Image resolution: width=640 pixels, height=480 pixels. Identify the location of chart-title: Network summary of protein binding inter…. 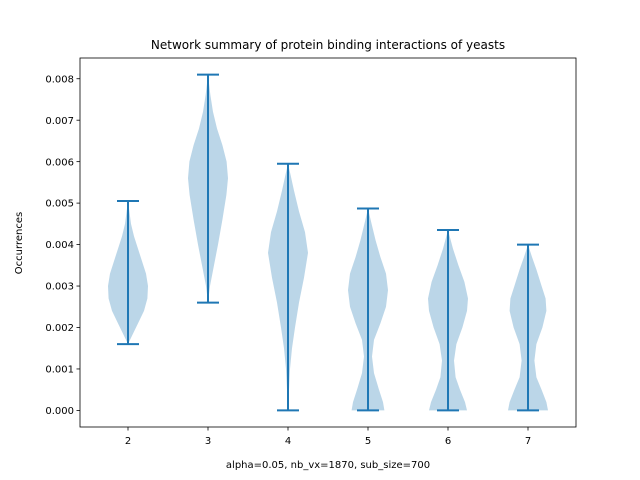
(328, 45).